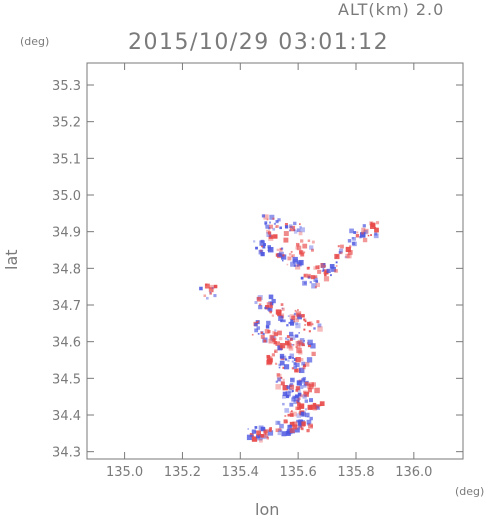  What do you see at coordinates (66, 343) in the screenshot?
I see `y-tick-label: 34.6` at bounding box center [66, 343].